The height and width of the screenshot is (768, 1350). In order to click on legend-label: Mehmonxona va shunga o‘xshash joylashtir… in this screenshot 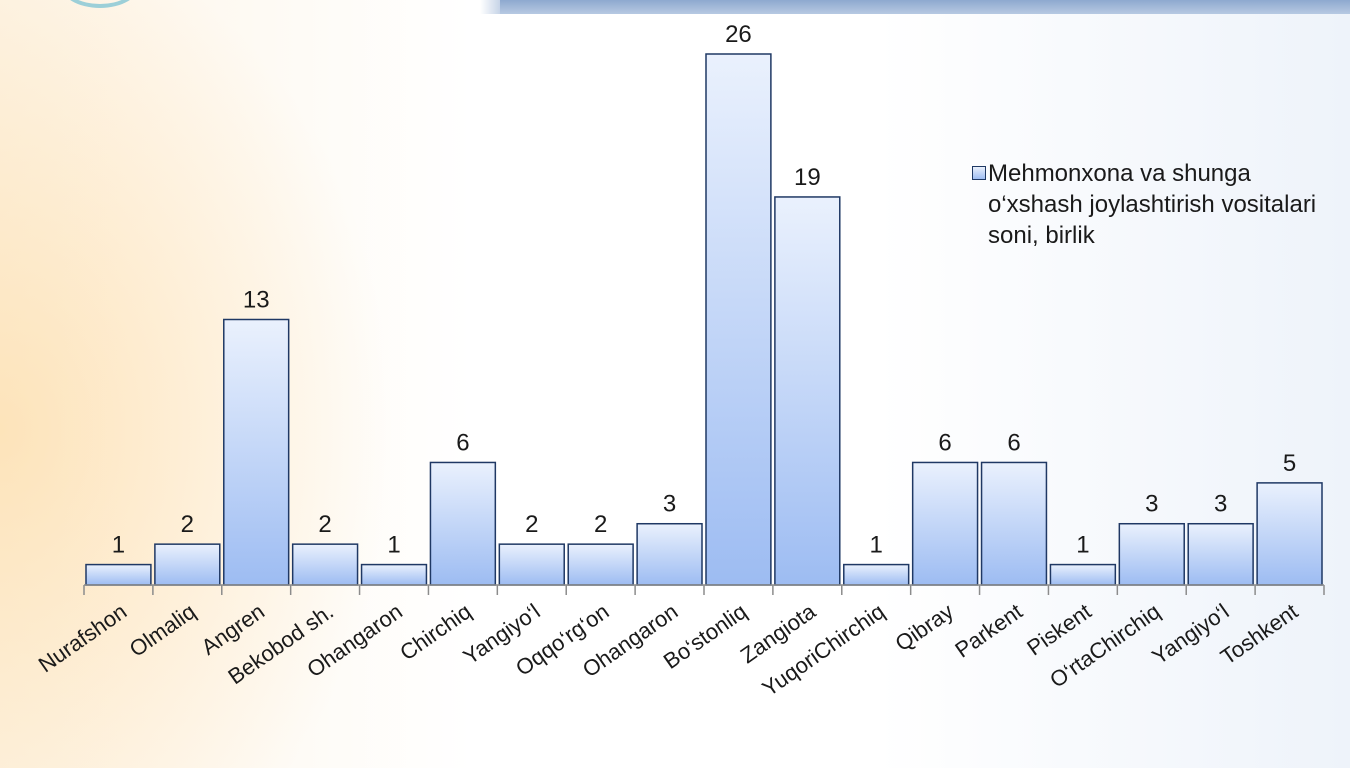, I will do `click(1152, 204)`.